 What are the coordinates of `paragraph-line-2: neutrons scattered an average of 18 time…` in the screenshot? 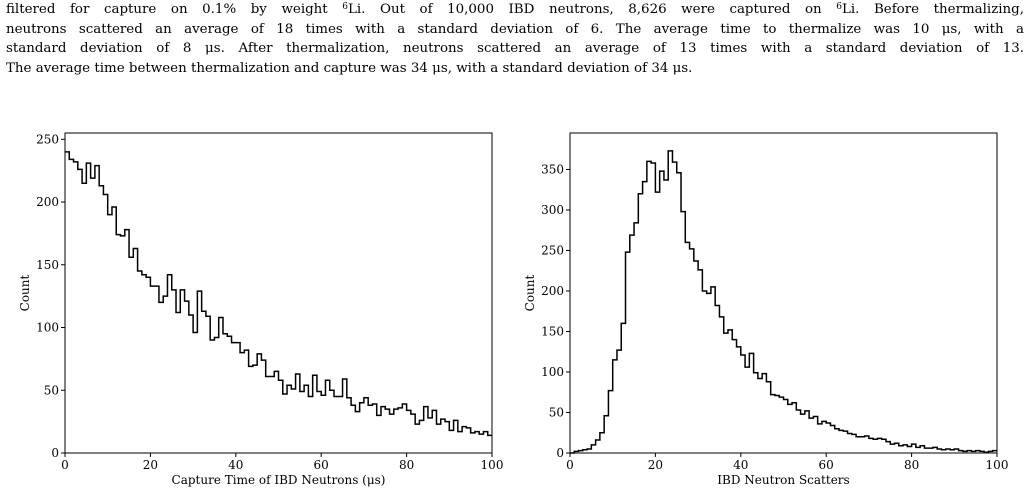 It's located at (515, 29).